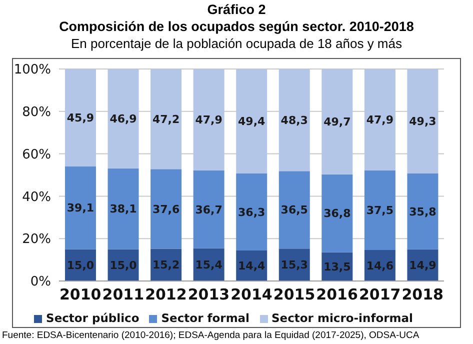 The width and height of the screenshot is (473, 344). I want to click on y-tick-label: 60%, so click(36, 154).